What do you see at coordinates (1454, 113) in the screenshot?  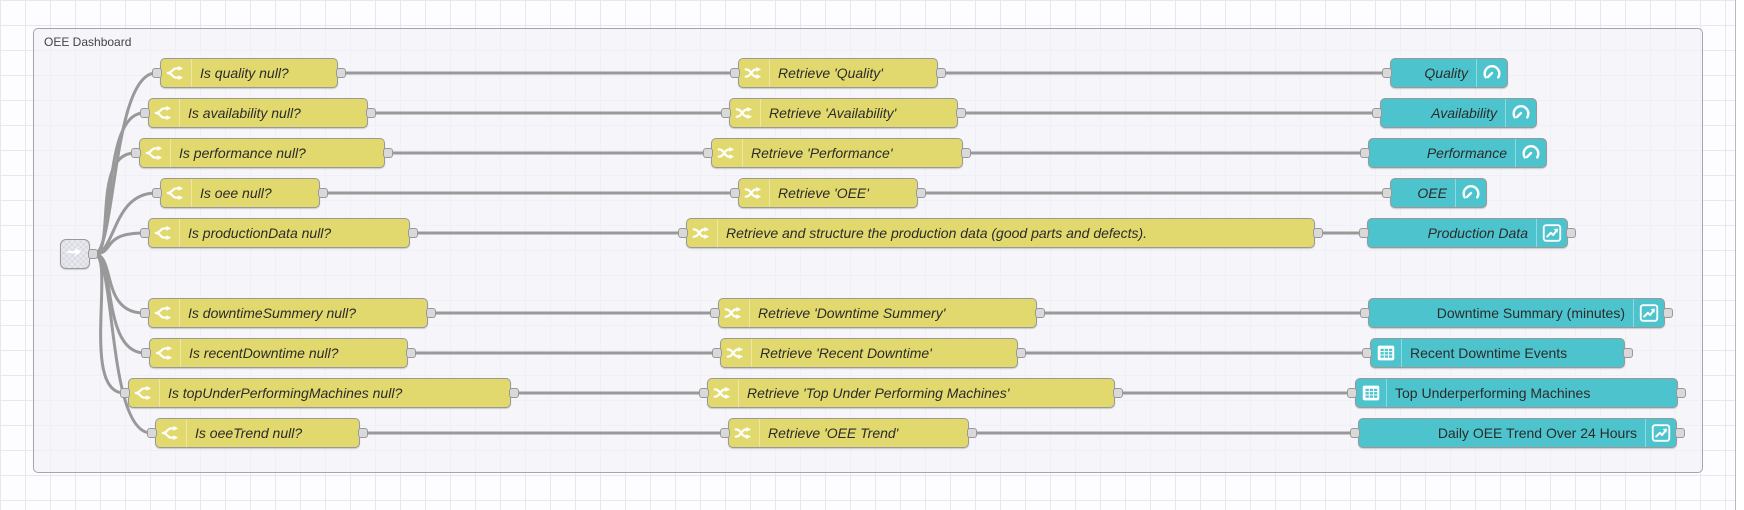 I see `dashboard-node: Availability` at bounding box center [1454, 113].